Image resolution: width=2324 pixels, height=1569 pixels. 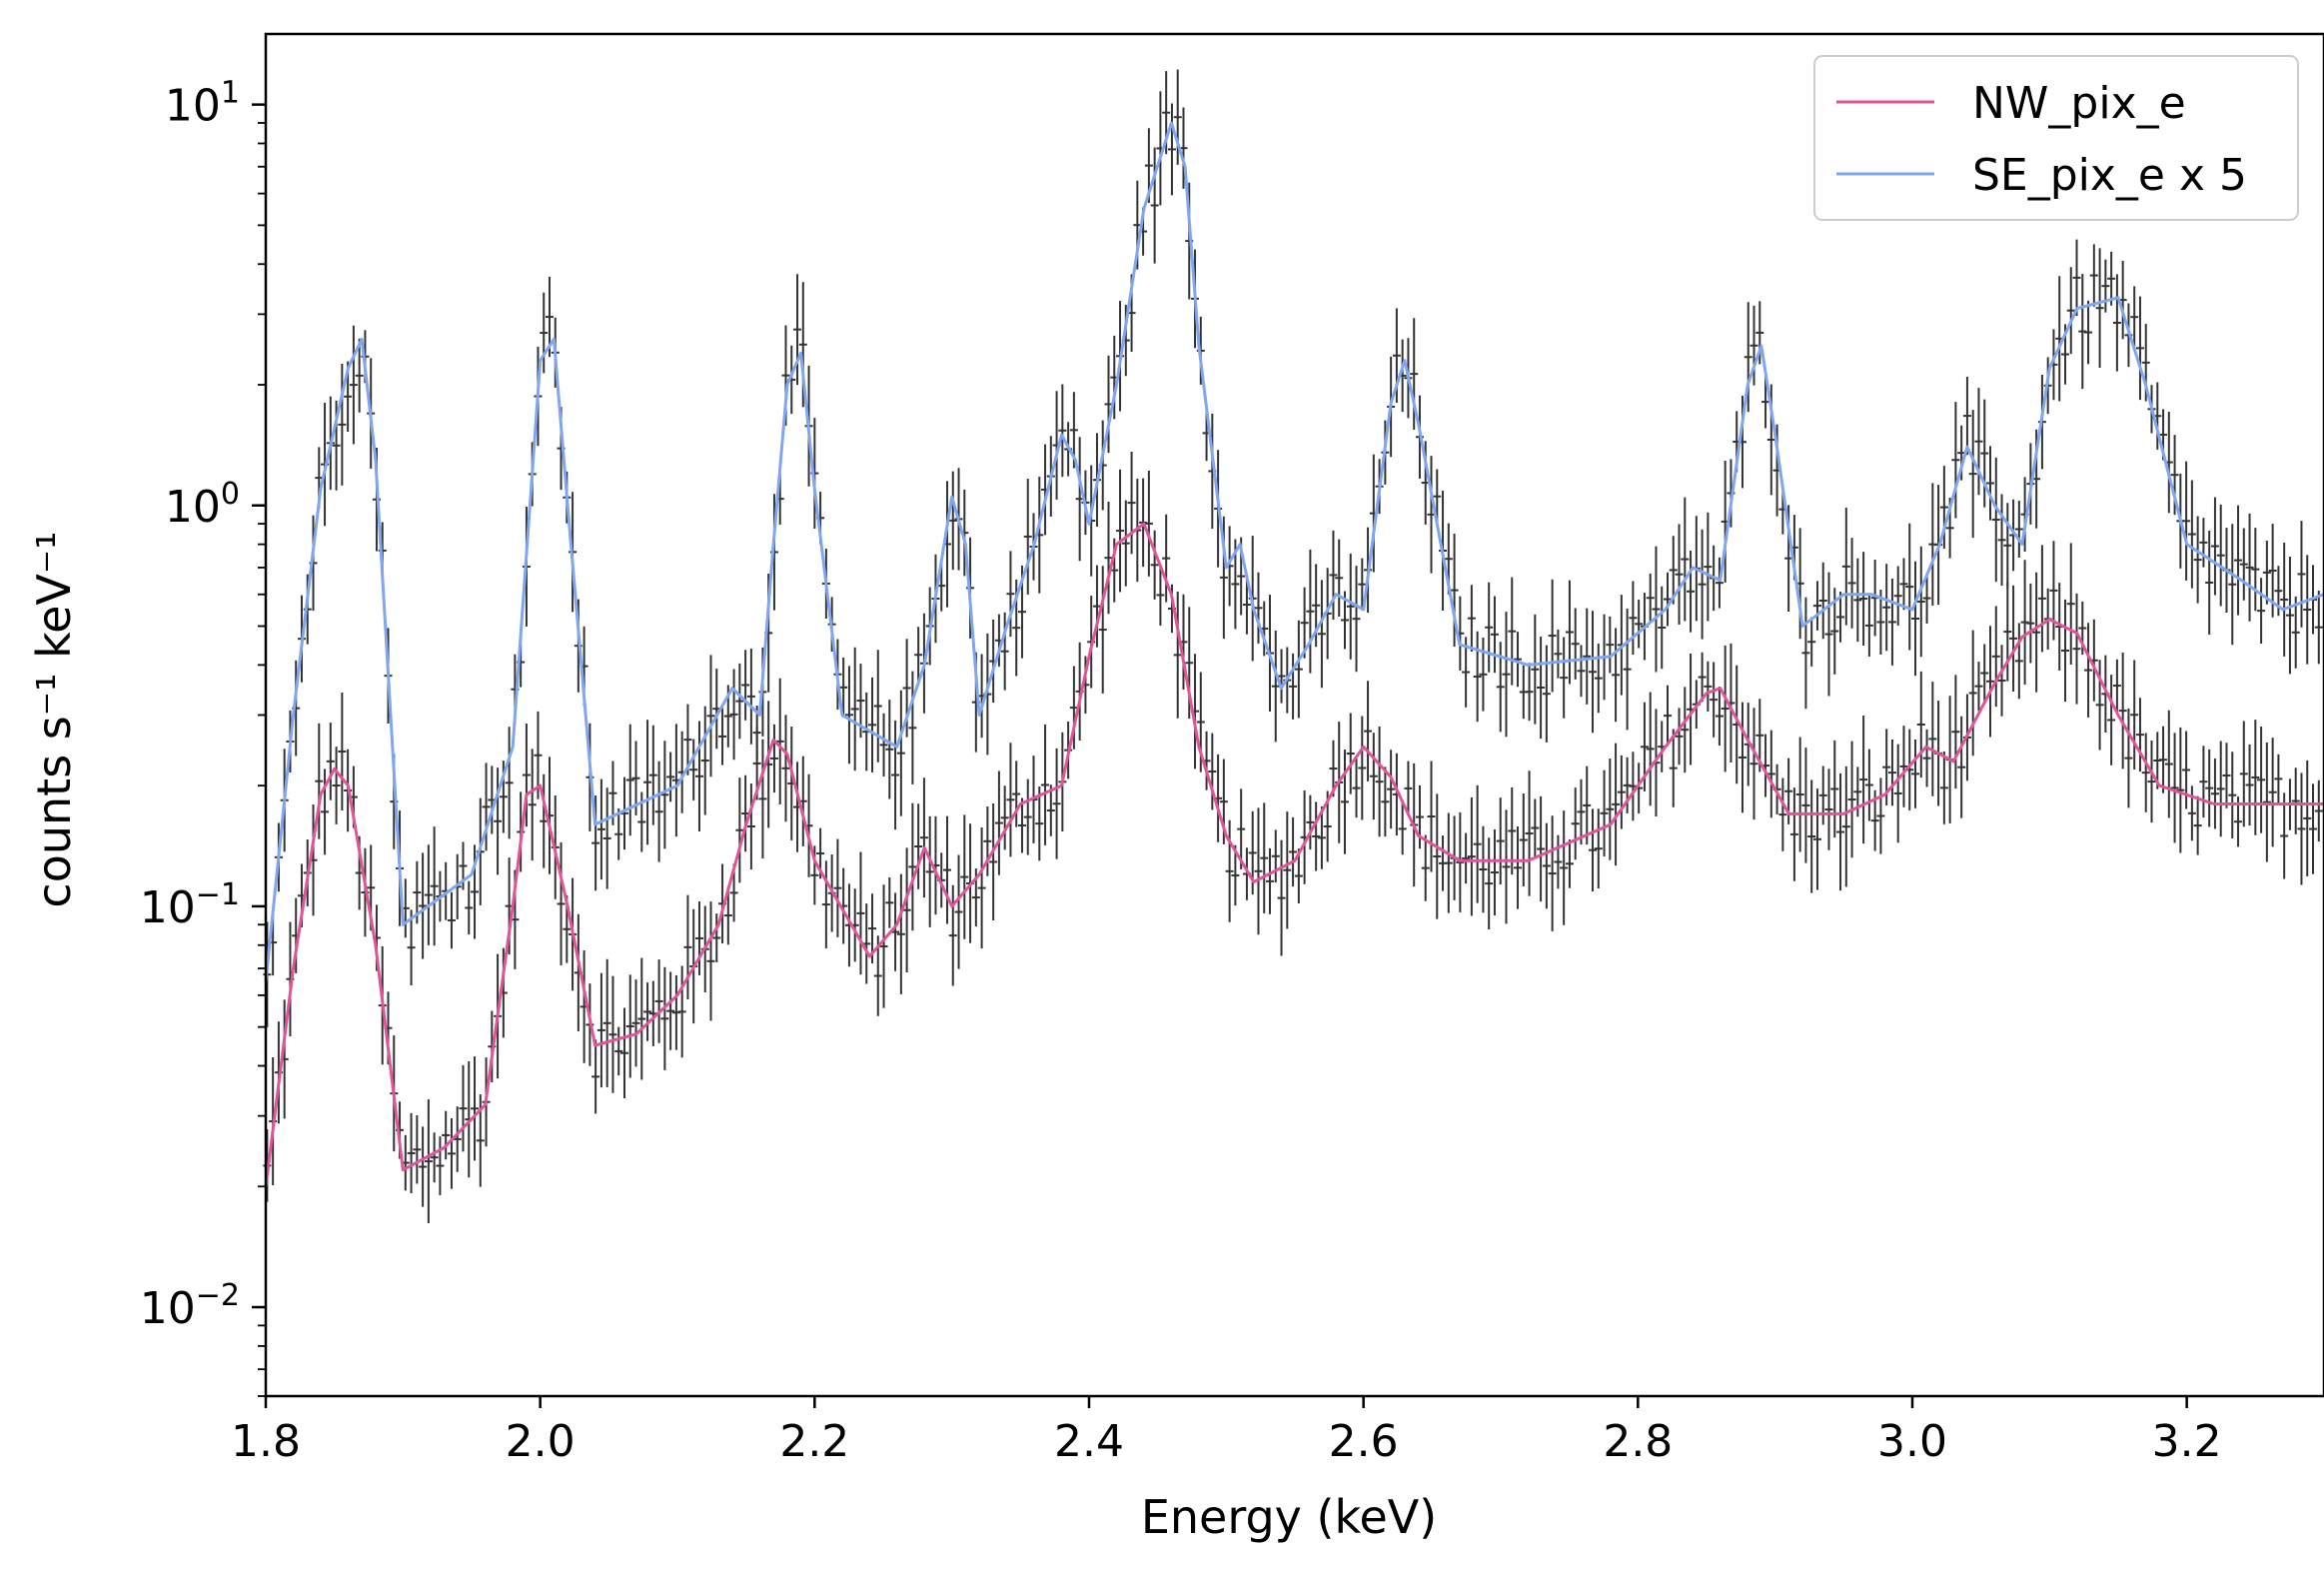 What do you see at coordinates (2079, 103) in the screenshot?
I see `legend-label-nw: NW_pix_e` at bounding box center [2079, 103].